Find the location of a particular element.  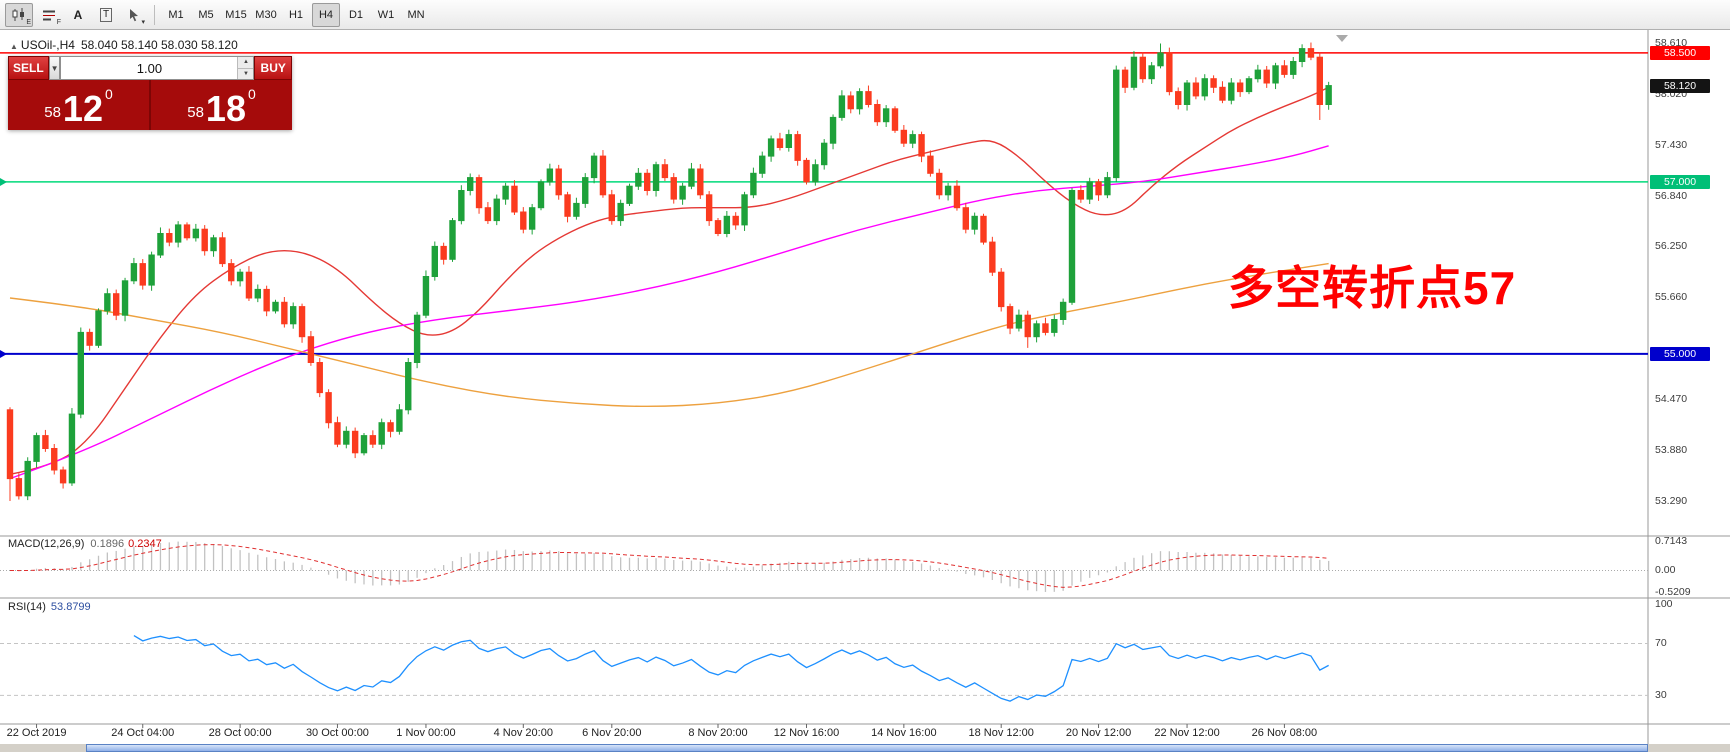

label-tool-icon: T is located at coordinates (106, 15).